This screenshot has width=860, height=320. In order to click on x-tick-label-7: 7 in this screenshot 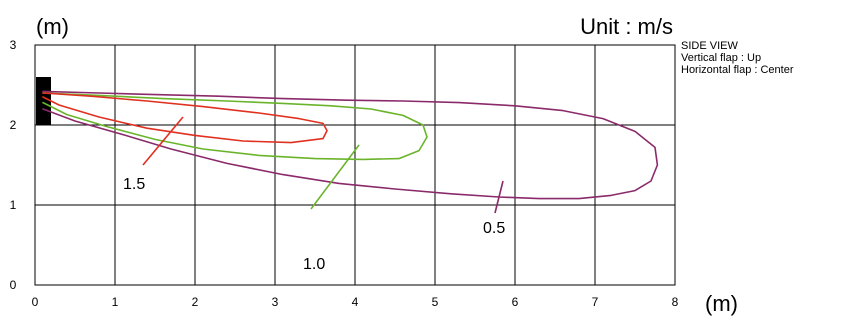, I will do `click(595, 302)`.